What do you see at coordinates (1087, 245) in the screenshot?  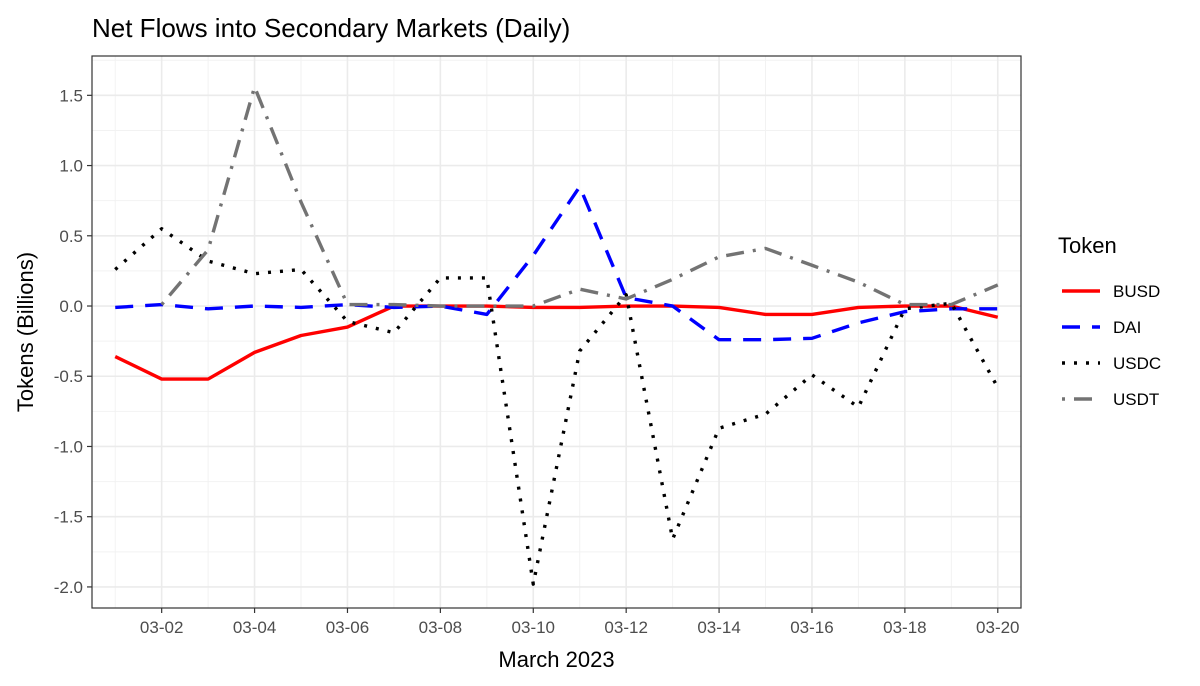 I see `legend-title: Token` at bounding box center [1087, 245].